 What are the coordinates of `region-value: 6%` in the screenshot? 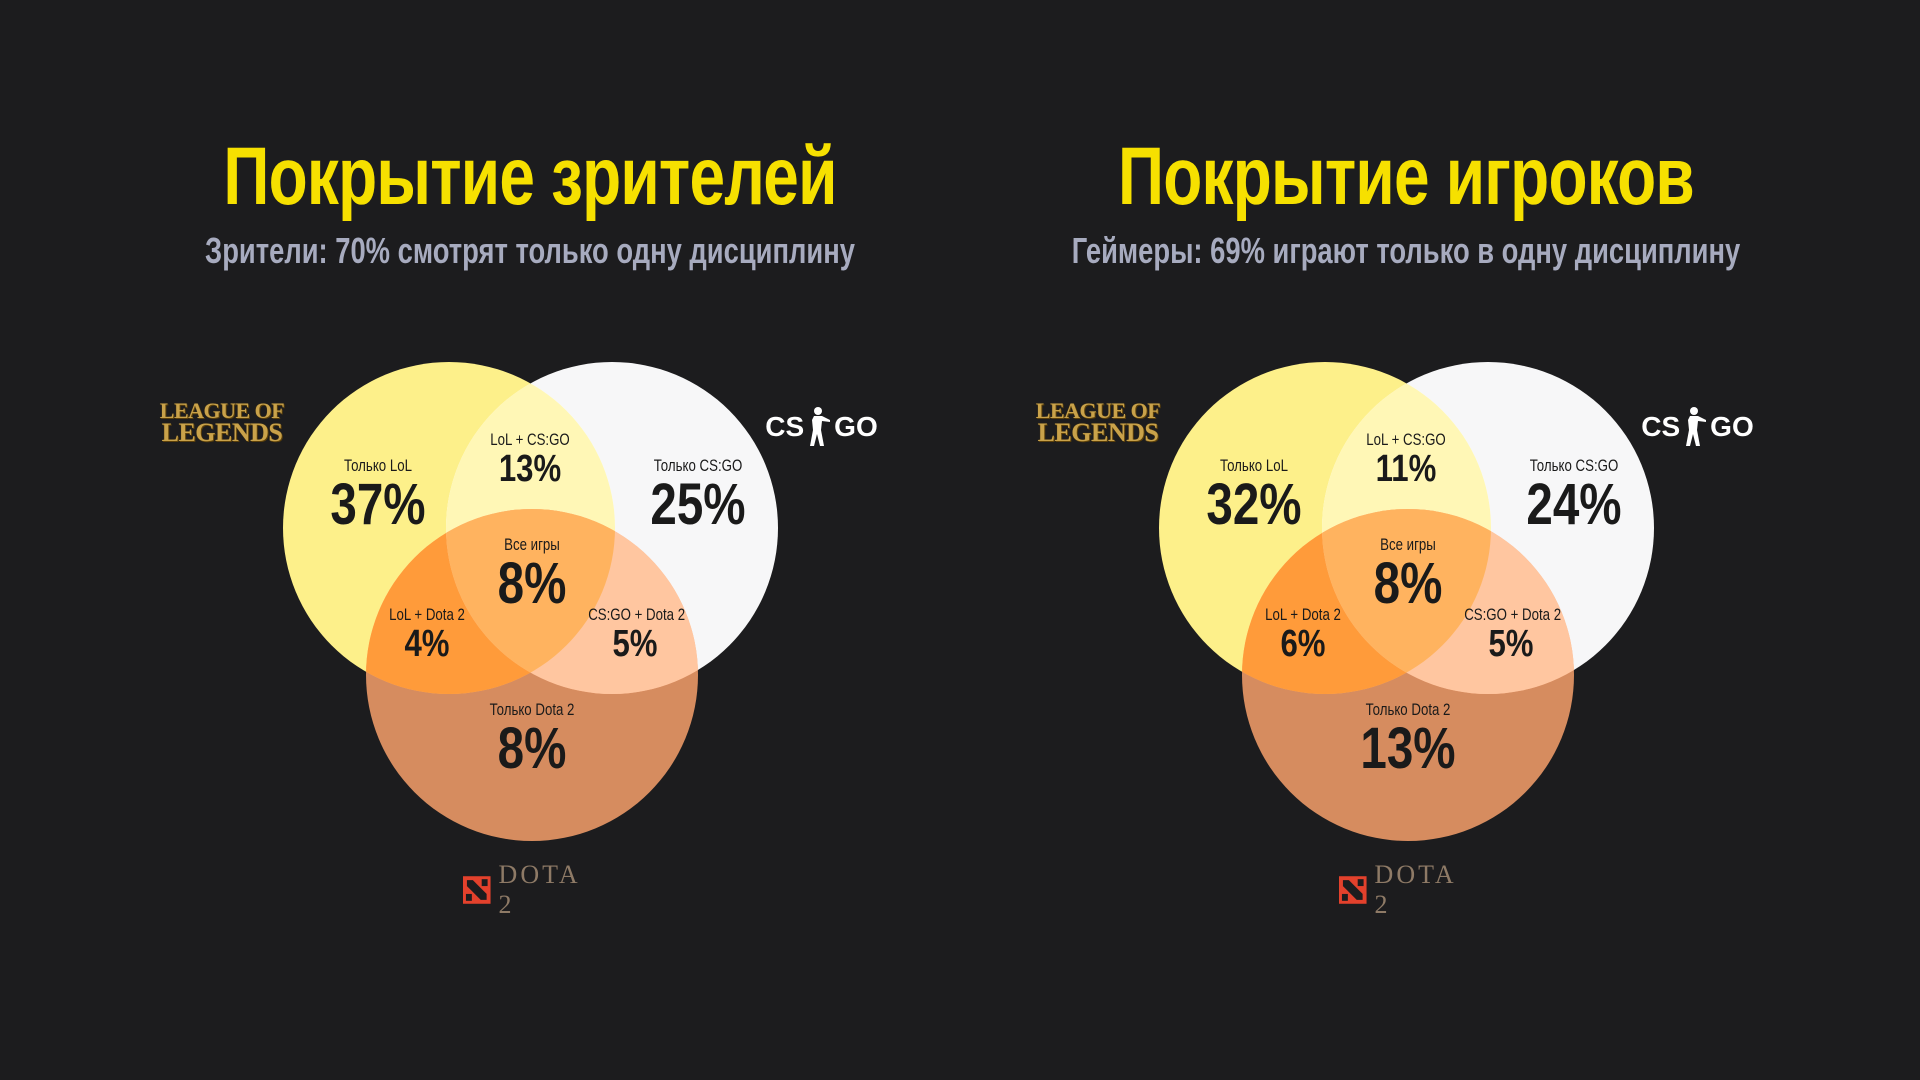 It's located at (1303, 644).